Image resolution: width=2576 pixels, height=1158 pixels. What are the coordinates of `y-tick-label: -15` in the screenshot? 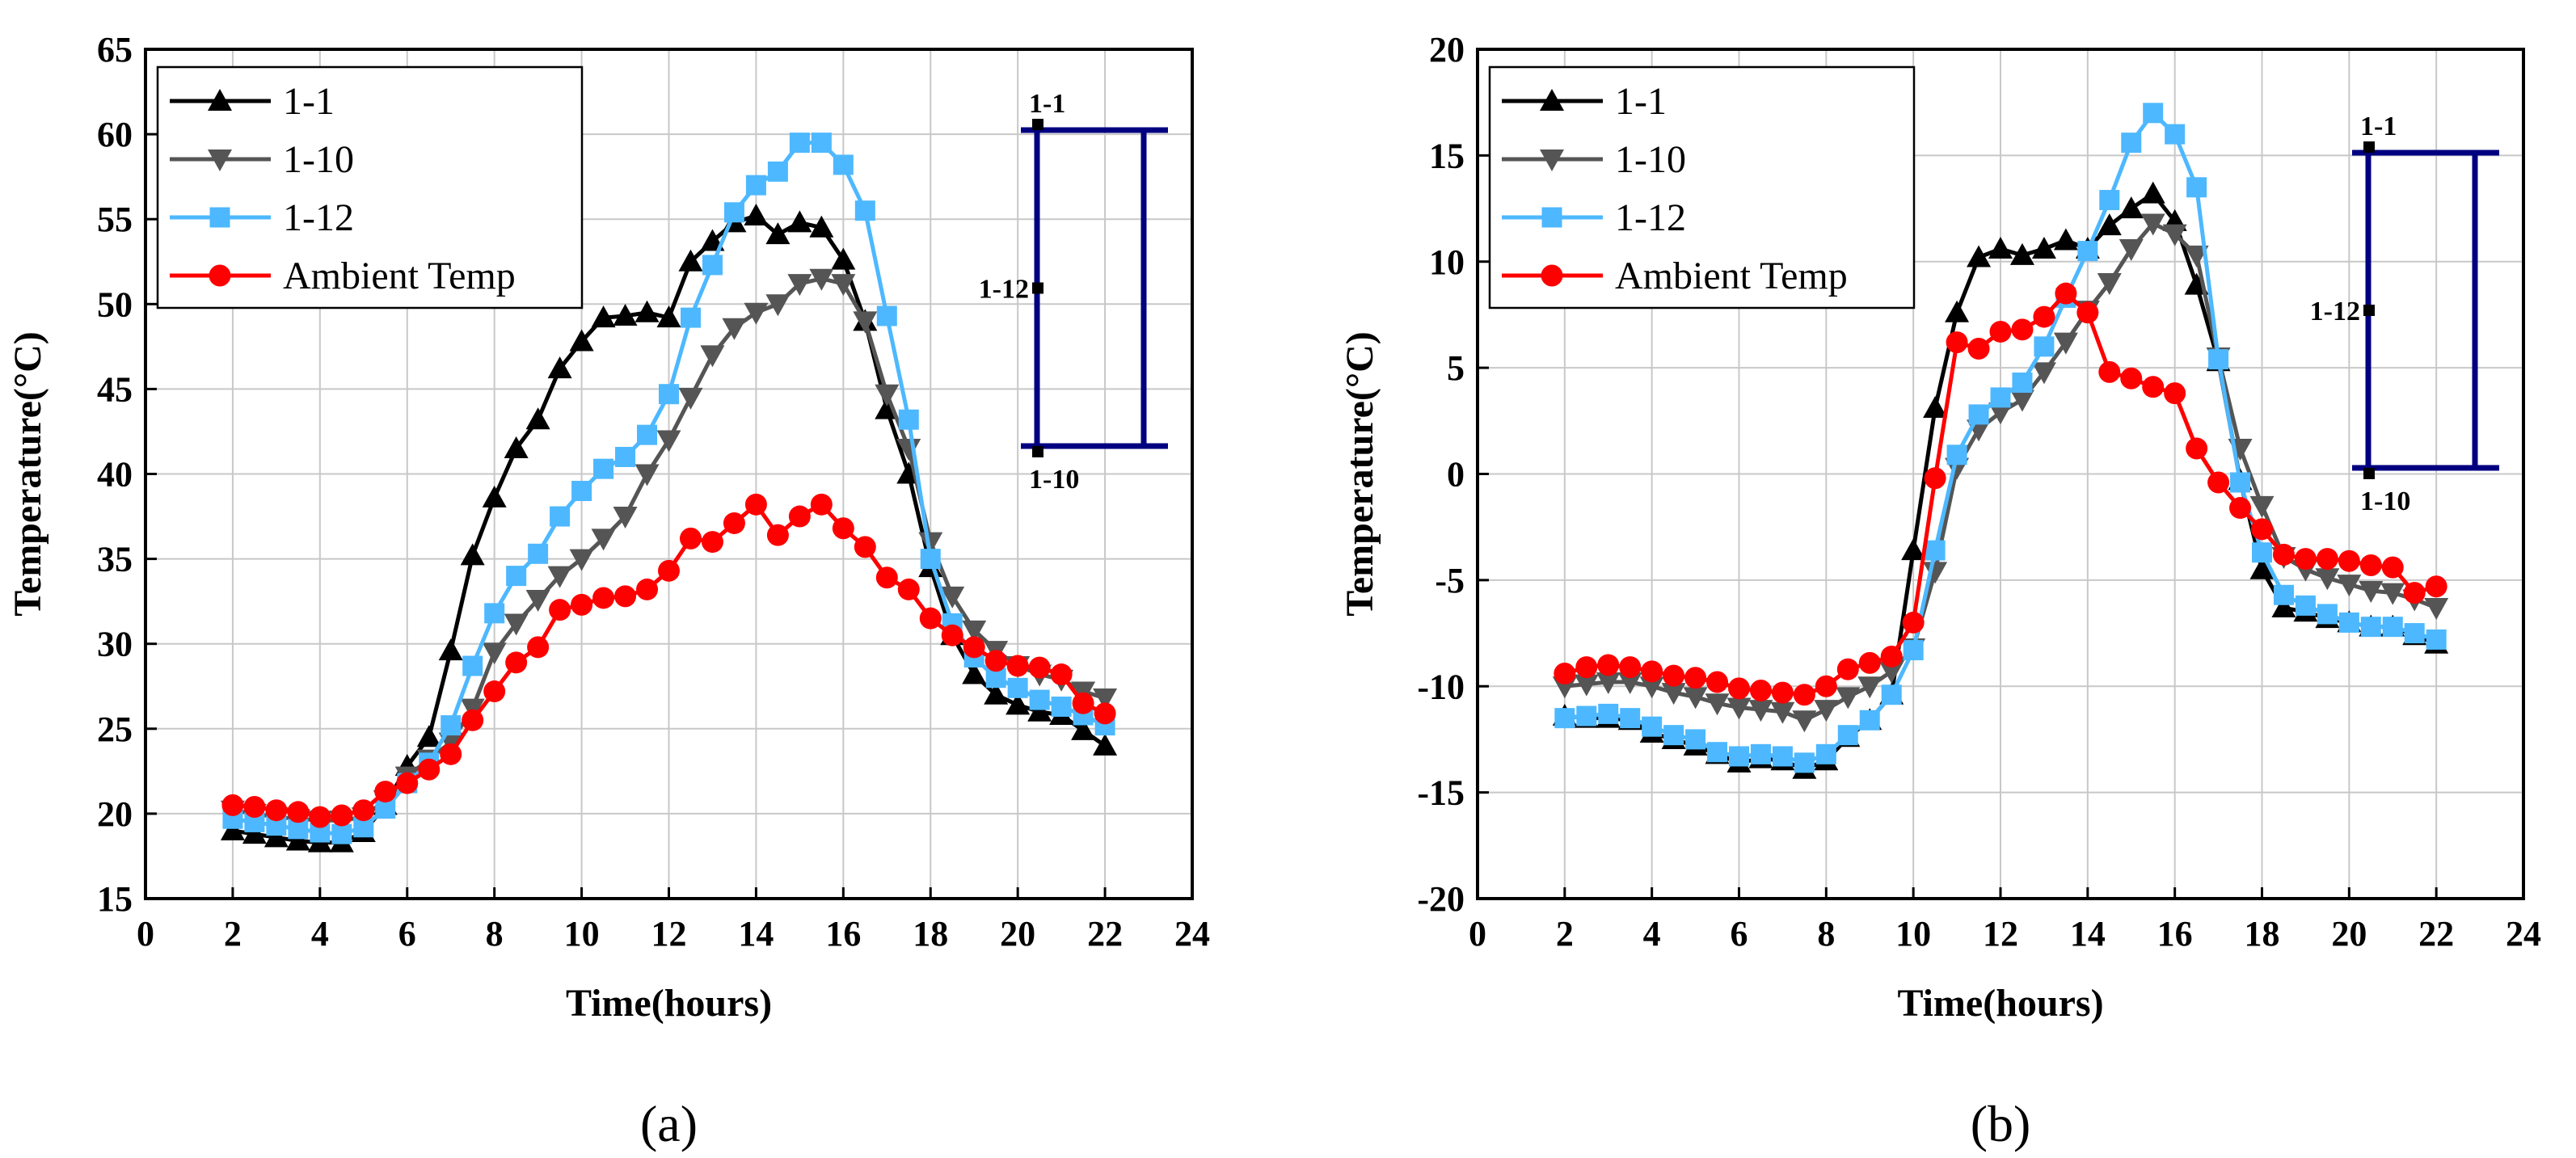 It's located at (1441, 793).